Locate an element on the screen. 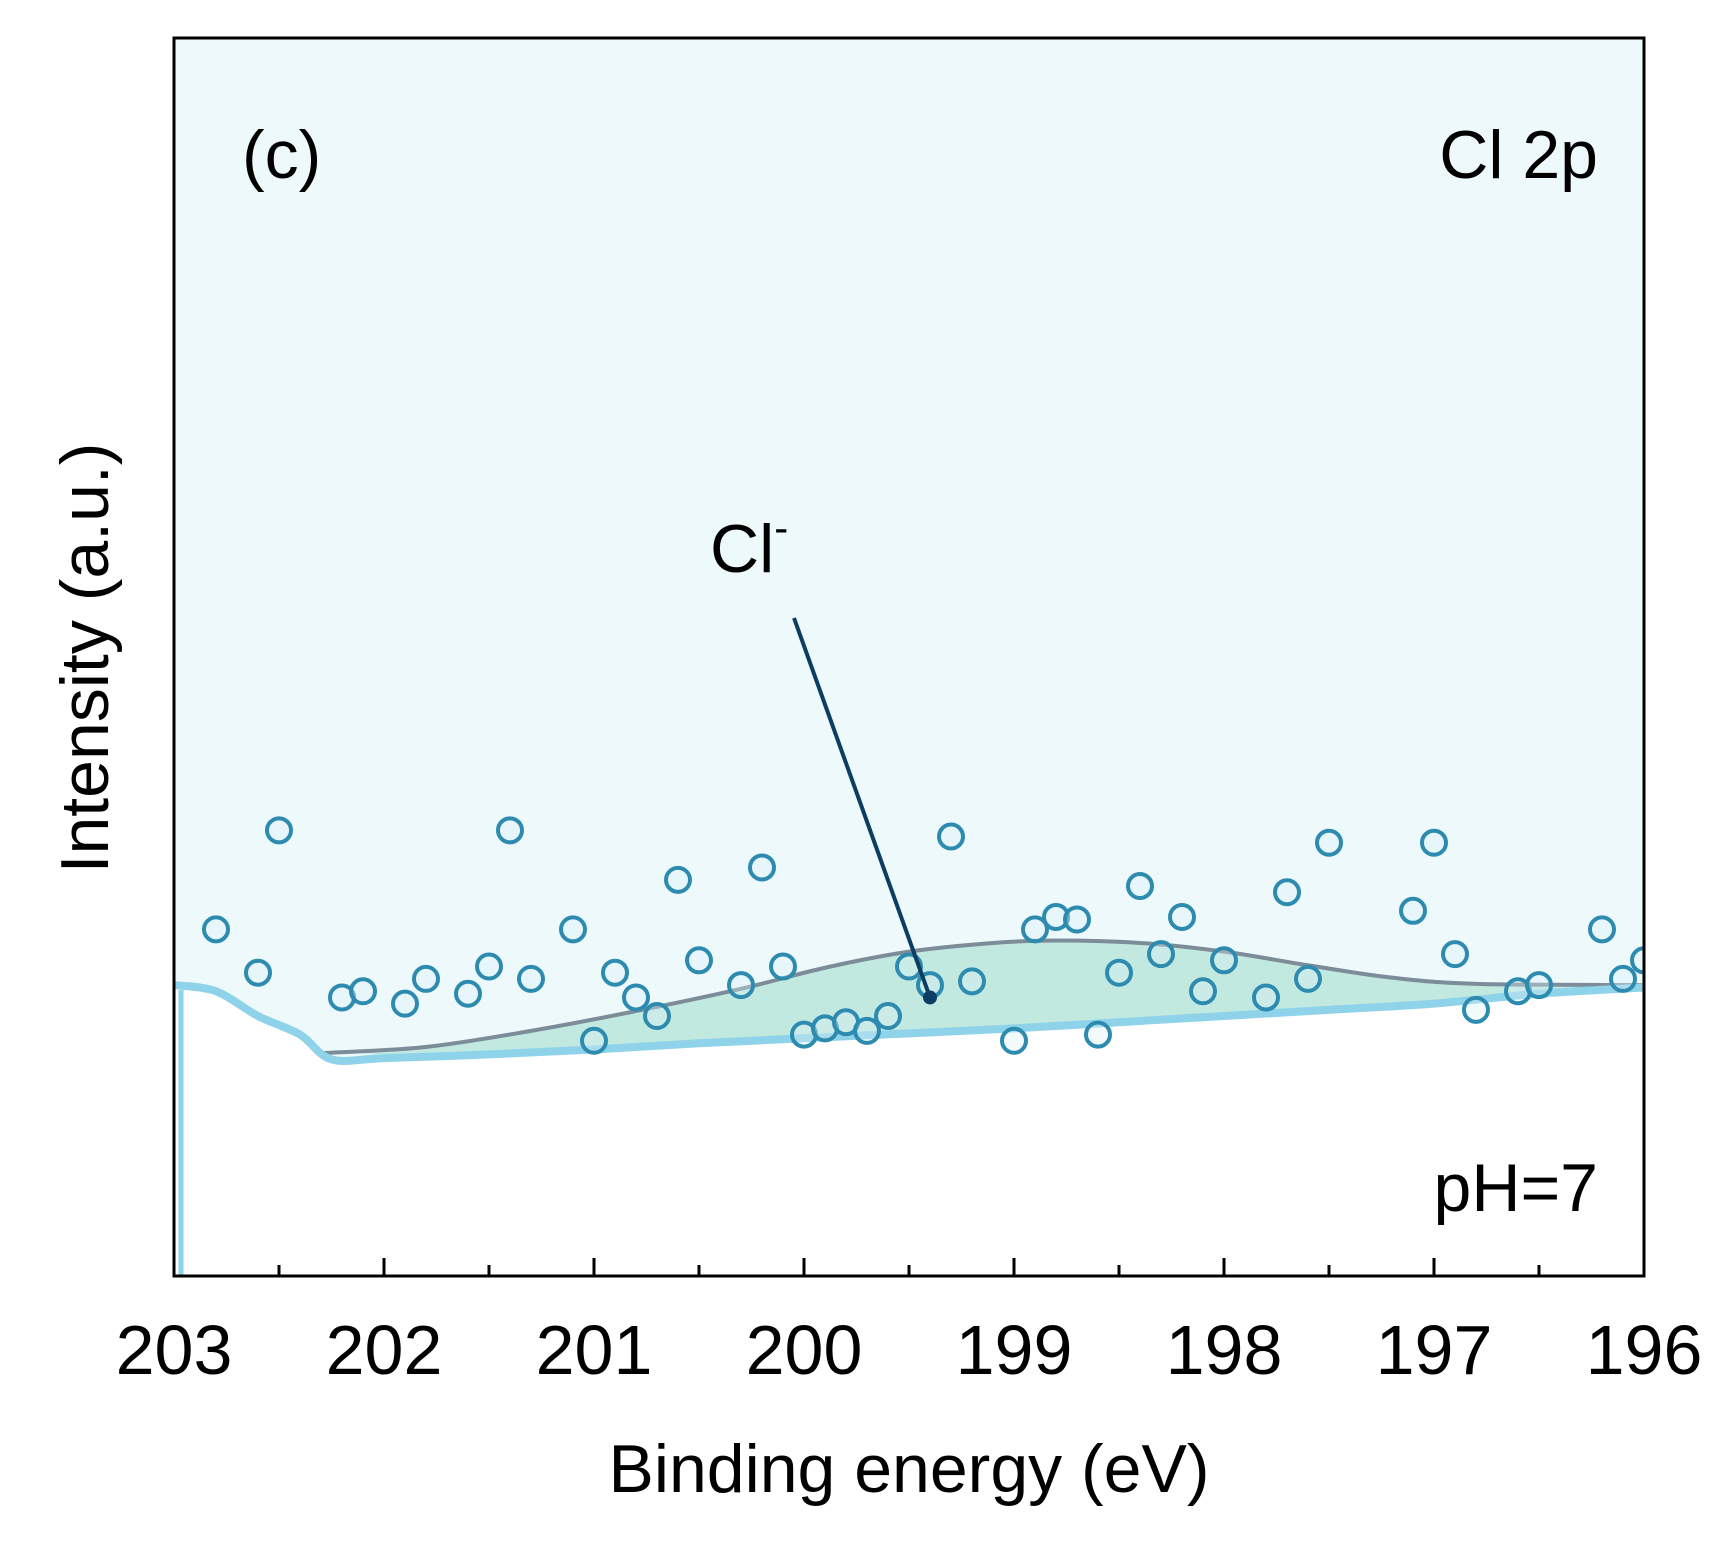 This screenshot has height=1542, width=1735. x-axis-ticks is located at coordinates (909, 1267).